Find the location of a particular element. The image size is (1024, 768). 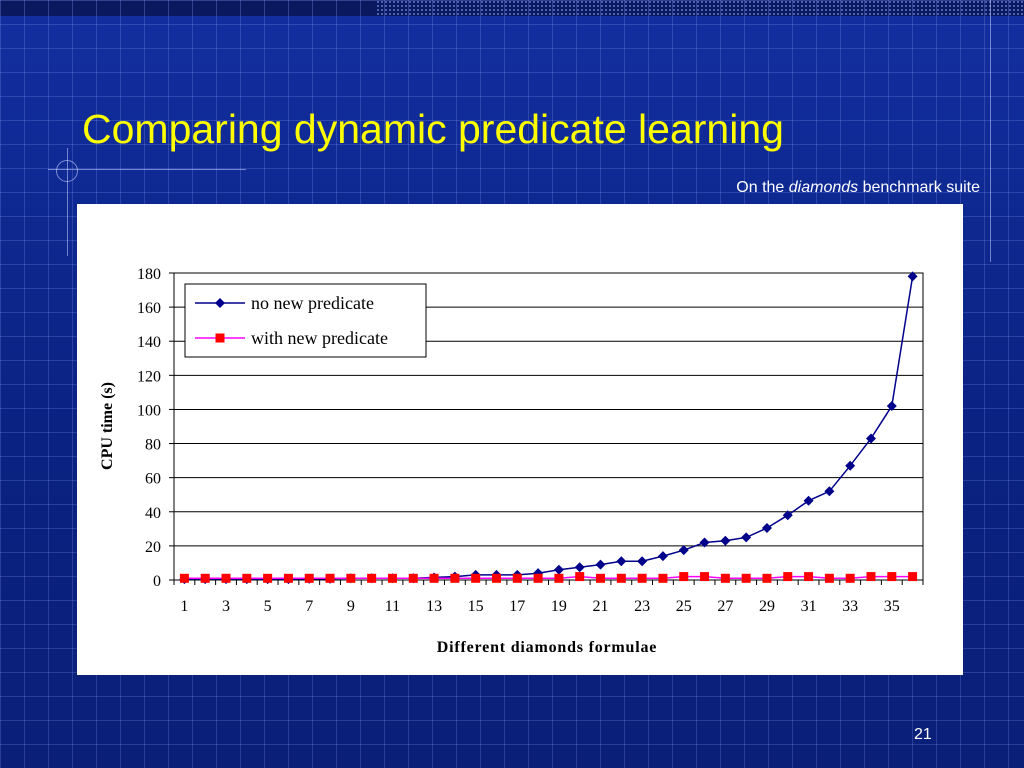

decorative-circle is located at coordinates (67, 171).